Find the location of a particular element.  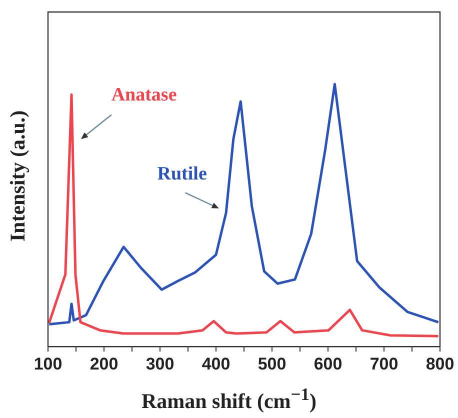

x-tick-label: 100 is located at coordinates (48, 364).